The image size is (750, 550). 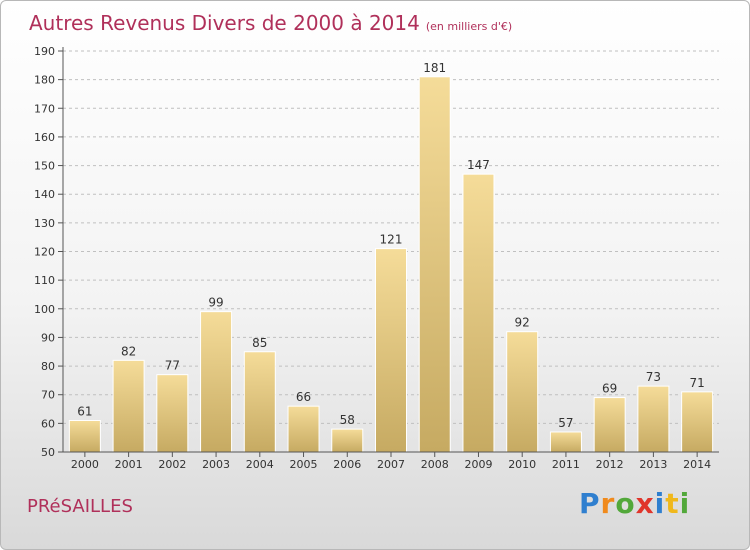 What do you see at coordinates (697, 464) in the screenshot?
I see `x-tick-label: 2014` at bounding box center [697, 464].